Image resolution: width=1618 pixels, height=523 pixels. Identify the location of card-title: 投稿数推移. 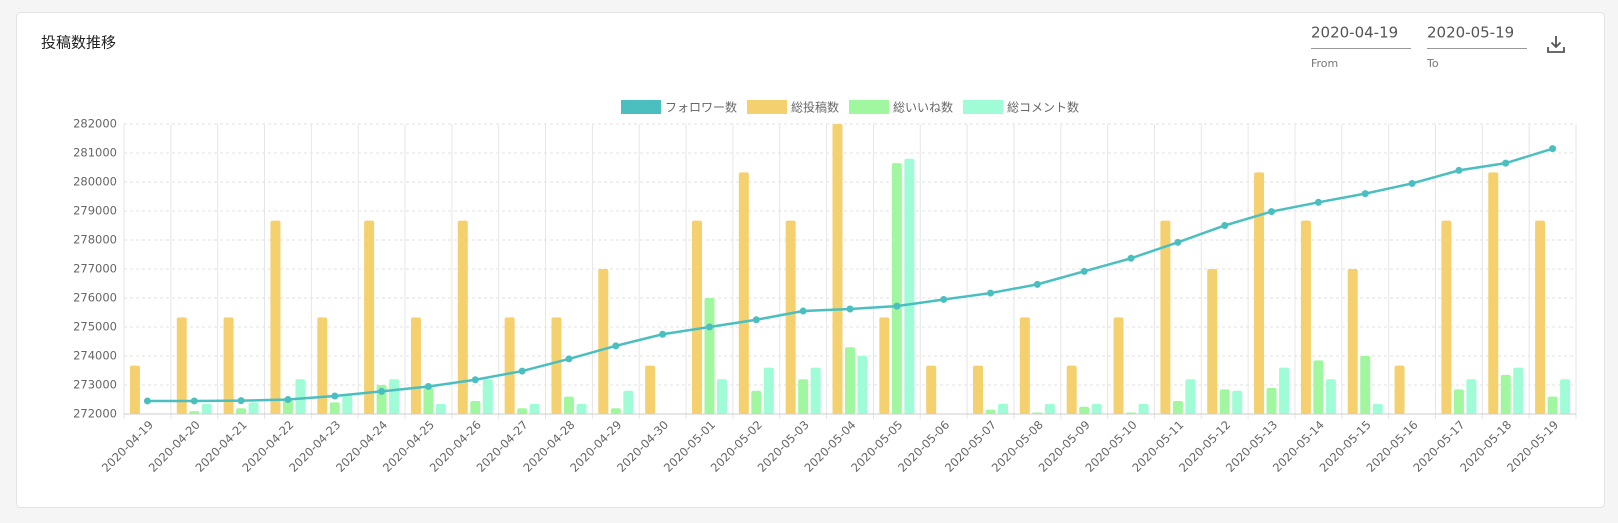
(78, 43).